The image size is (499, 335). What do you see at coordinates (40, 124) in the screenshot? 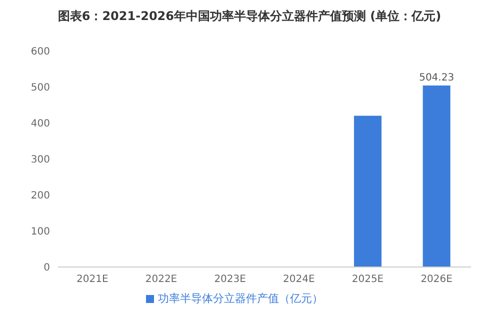
I see `y-tick-label: 400` at bounding box center [40, 124].